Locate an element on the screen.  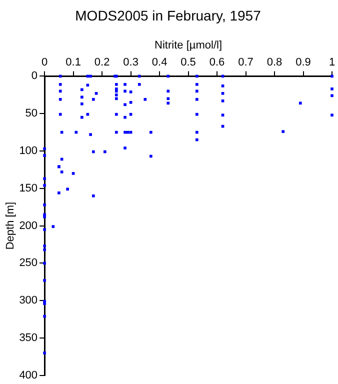
y-tick-label: 0 is located at coordinates (34, 76).